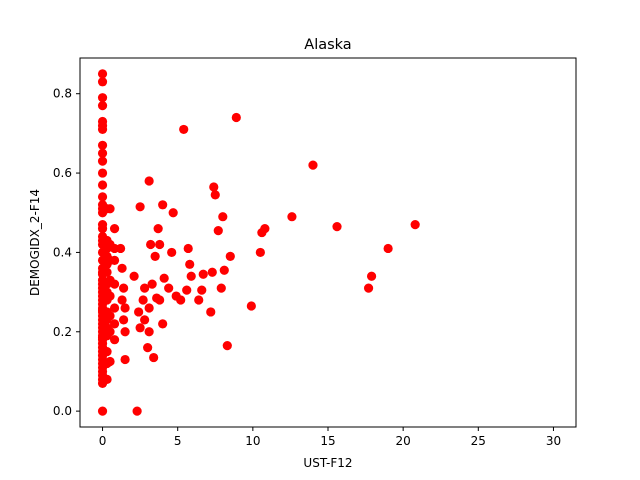 The image size is (640, 480). Describe the element at coordinates (327, 45) in the screenshot. I see `chart-title: Alaska` at that location.